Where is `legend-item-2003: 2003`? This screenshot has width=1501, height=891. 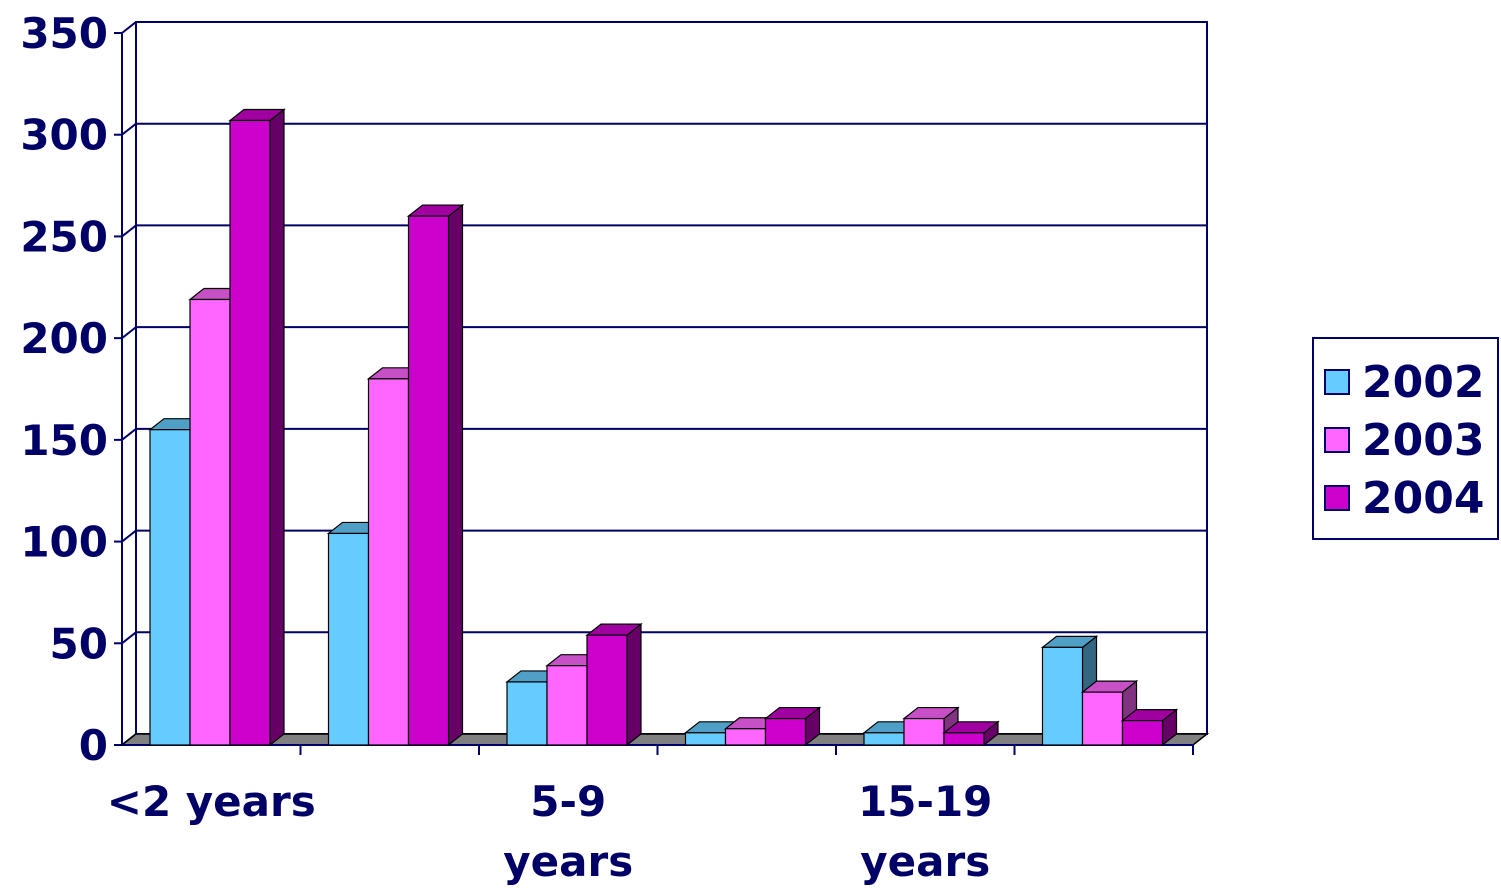 legend-item-2003: 2003 is located at coordinates (1404, 440).